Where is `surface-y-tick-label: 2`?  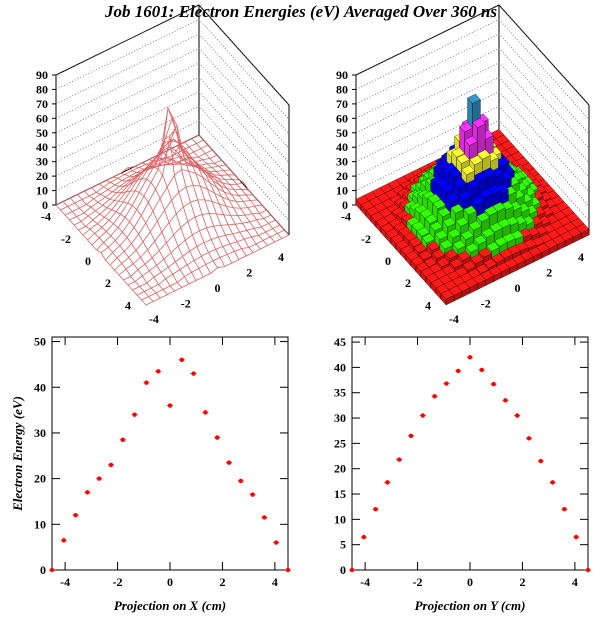
surface-y-tick-label: 2 is located at coordinates (108, 283).